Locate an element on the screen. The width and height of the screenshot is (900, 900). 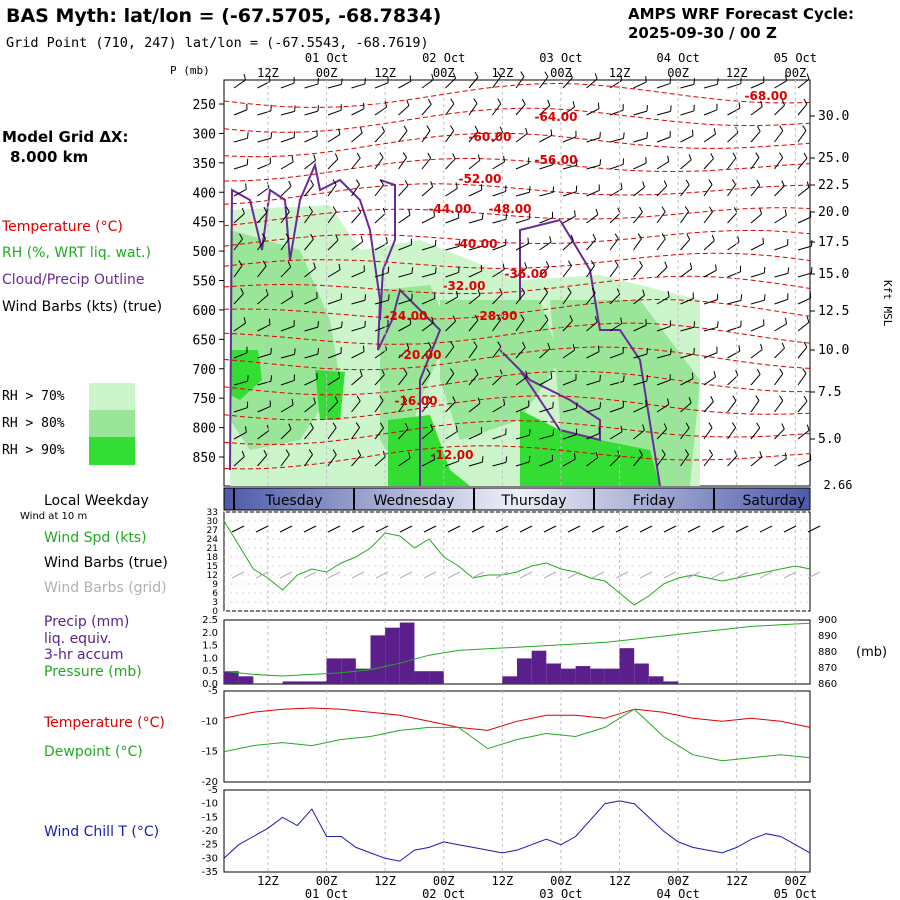
top-tick-label: 00Z is located at coordinates (678, 73).